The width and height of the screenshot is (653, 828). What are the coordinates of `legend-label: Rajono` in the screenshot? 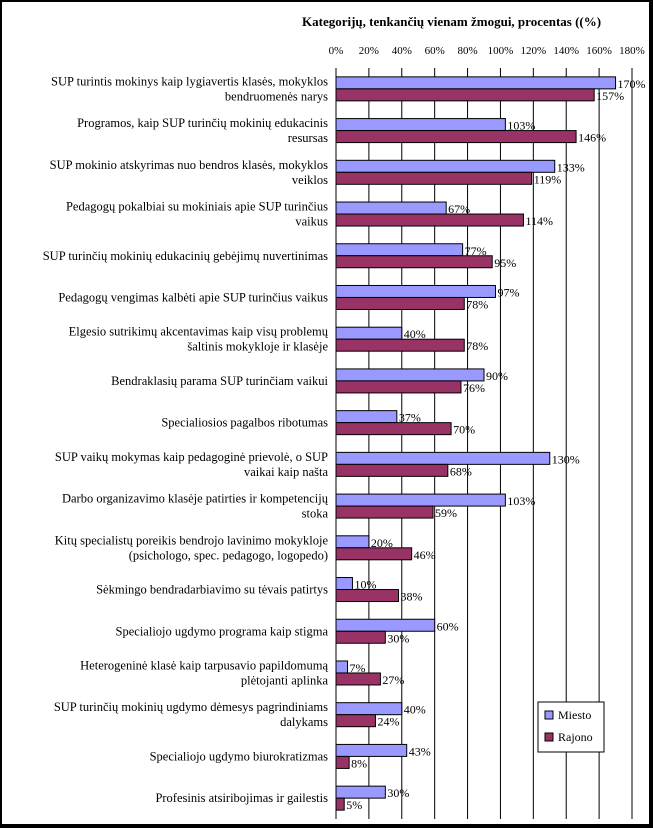 It's located at (575, 737).